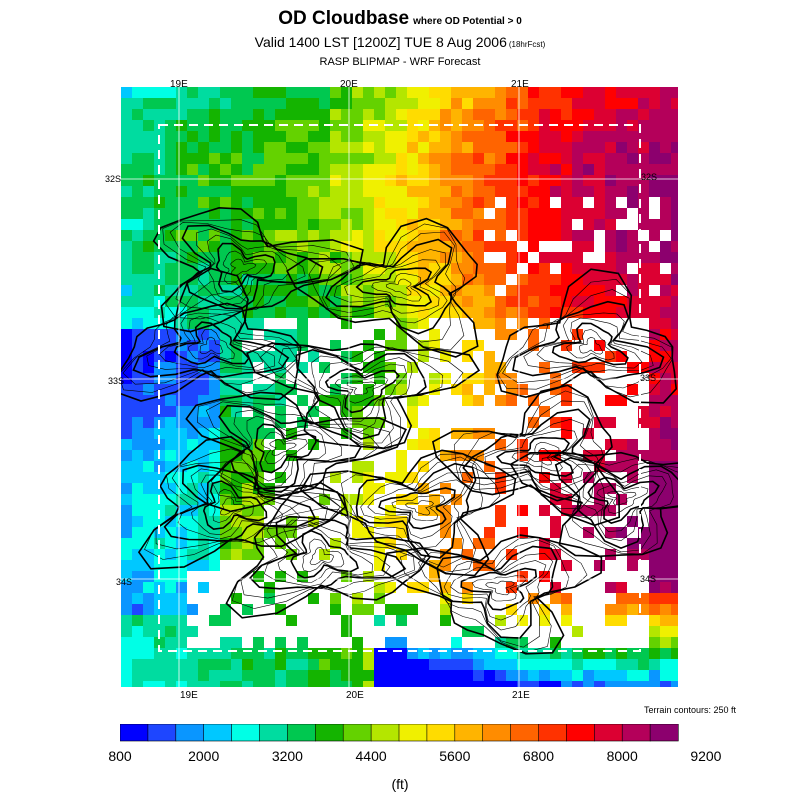 The width and height of the screenshot is (800, 800). What do you see at coordinates (204, 756) in the screenshot?
I see `color-legend-label: 2000` at bounding box center [204, 756].